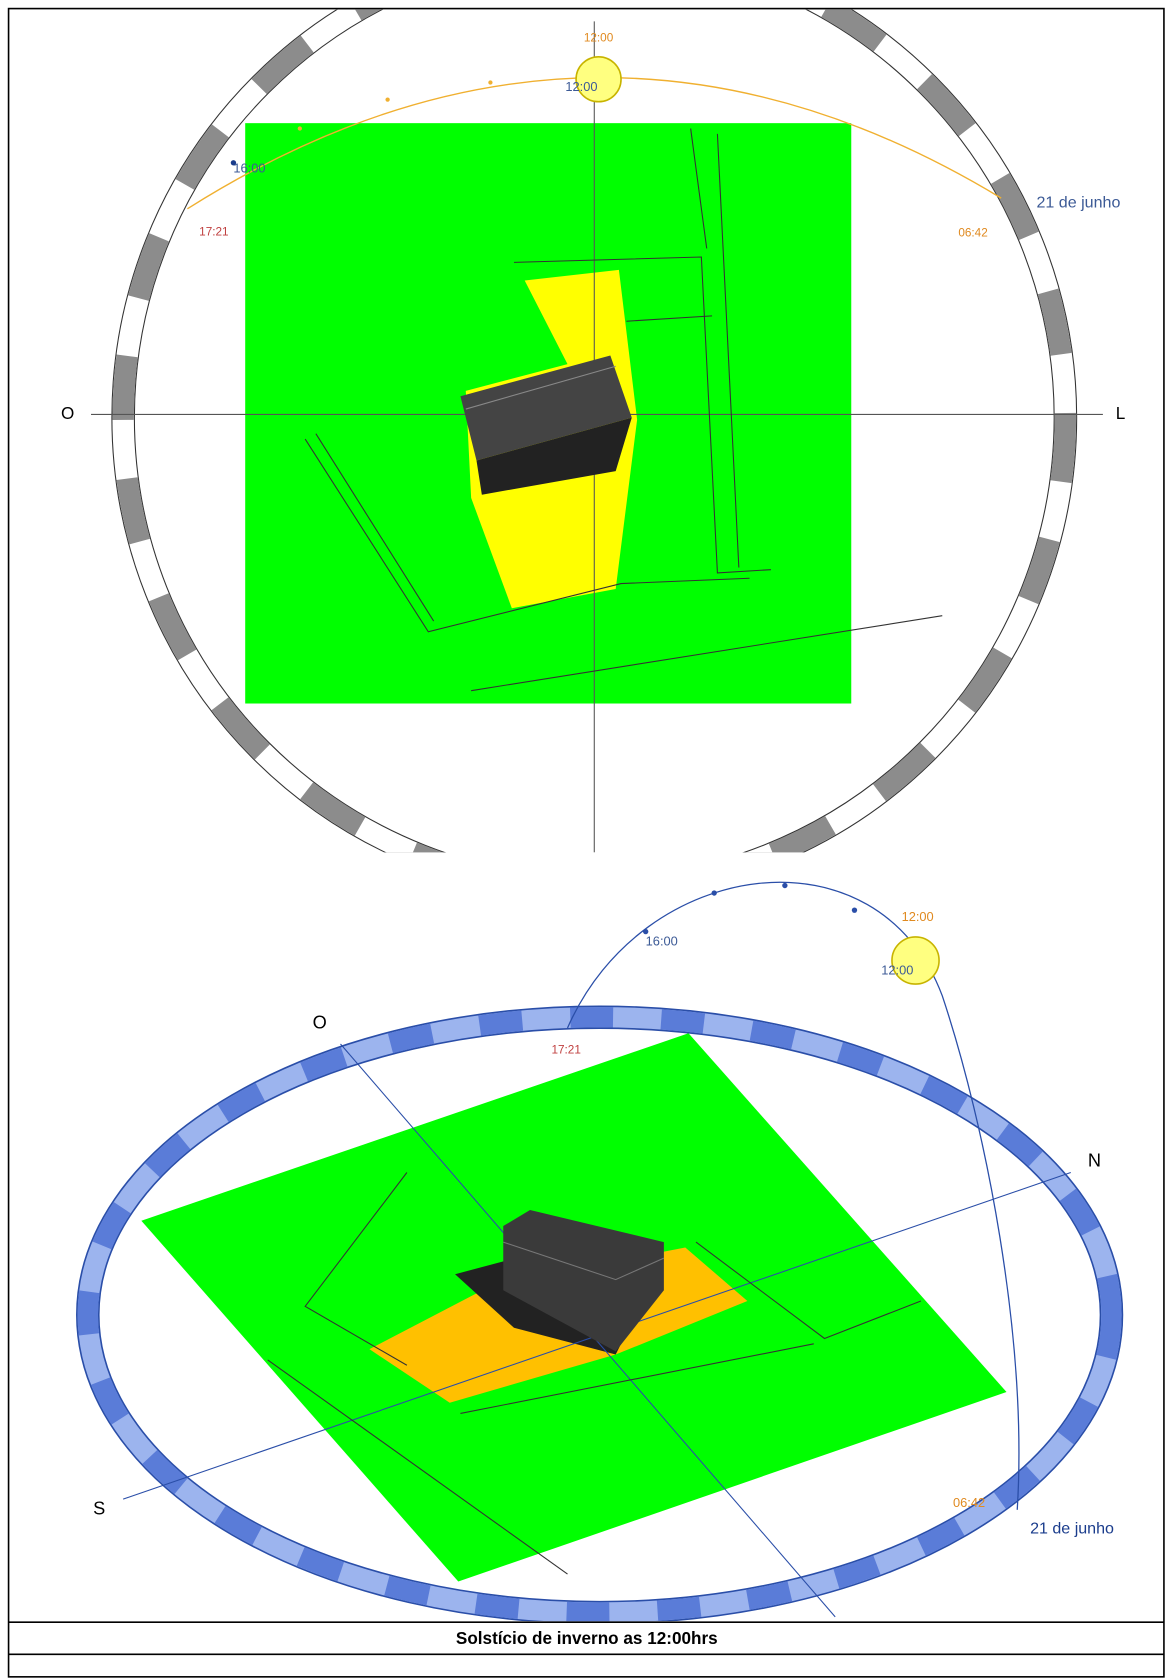  Describe the element at coordinates (594, 1373) in the screenshot. I see `site-lines` at that location.